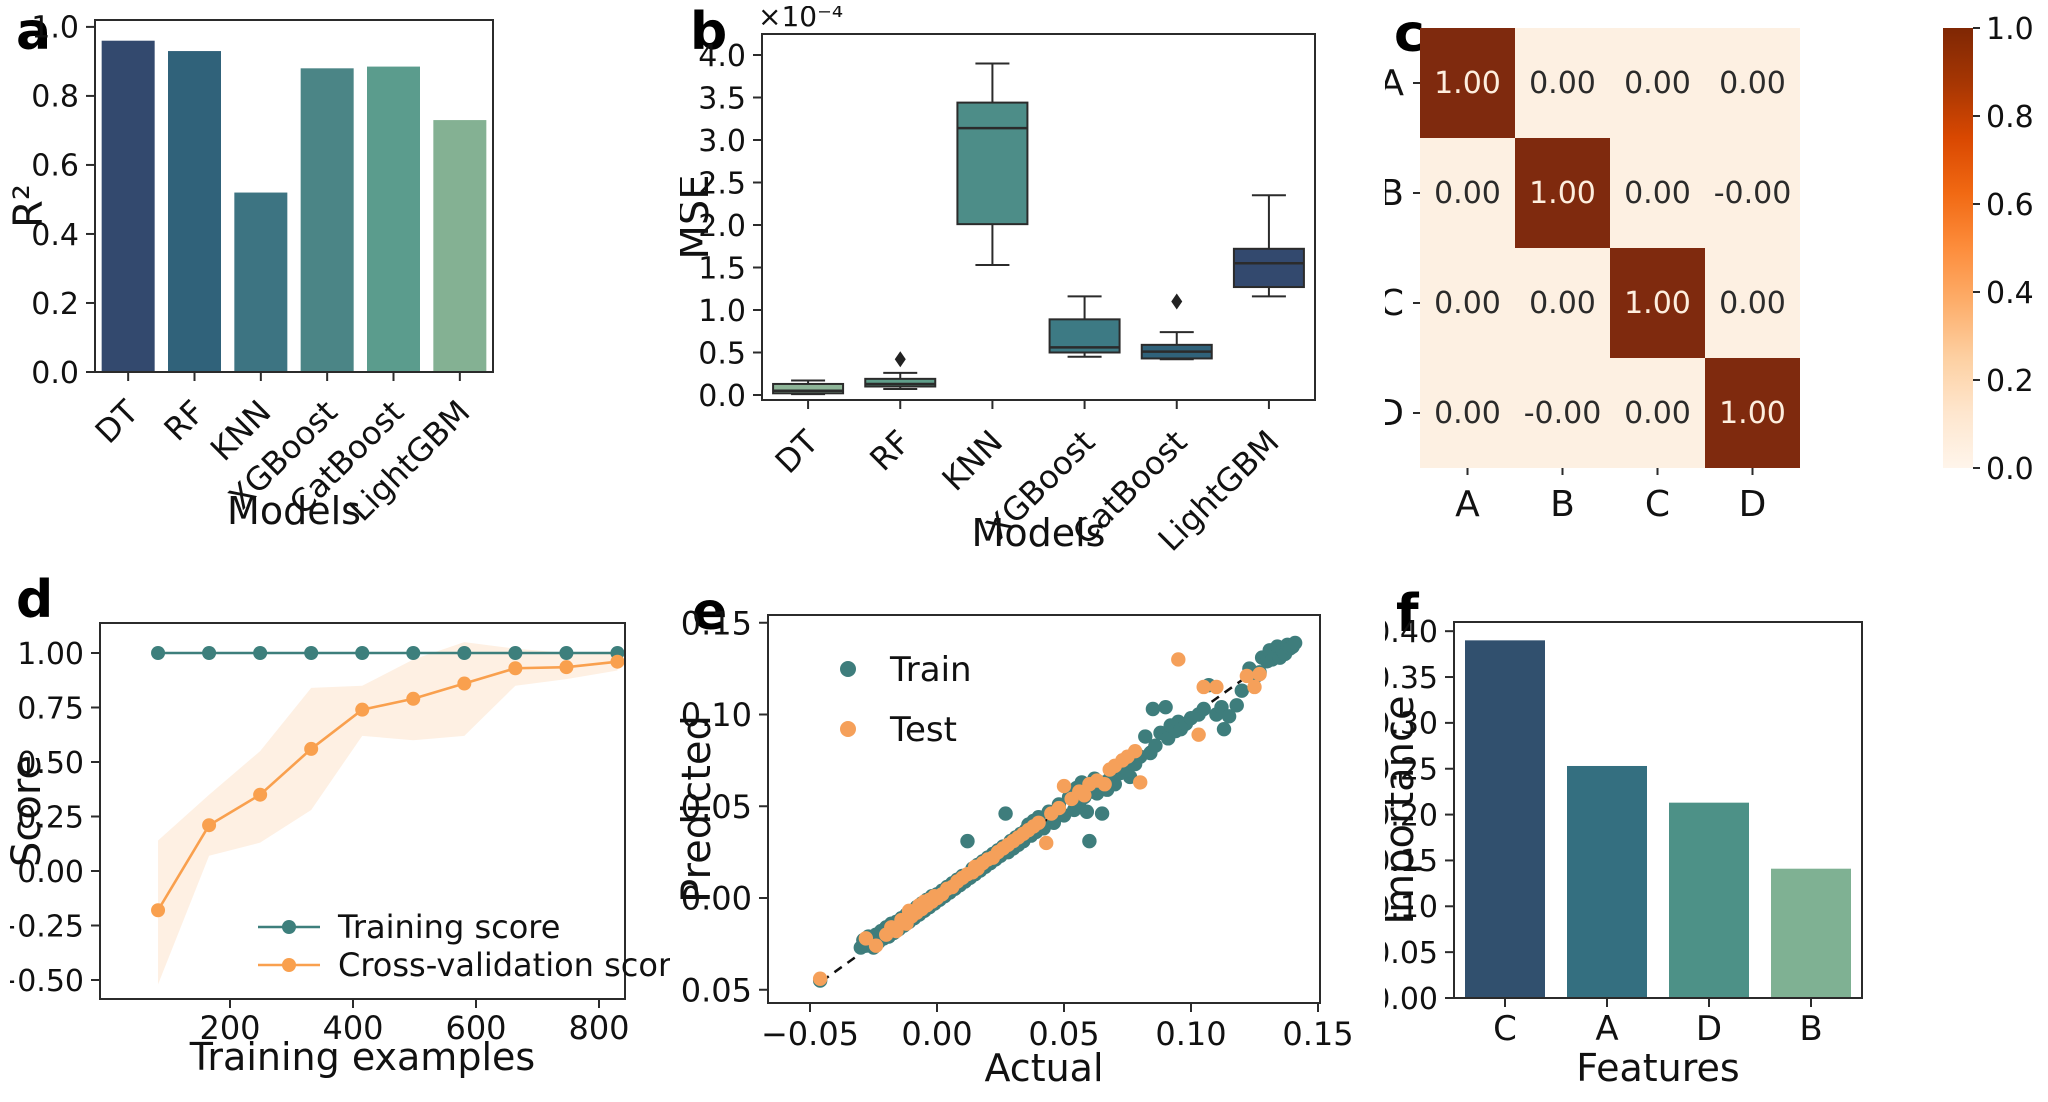 This screenshot has width=2048, height=1102. I want to click on svg-text: 600, so click(475, 1028).